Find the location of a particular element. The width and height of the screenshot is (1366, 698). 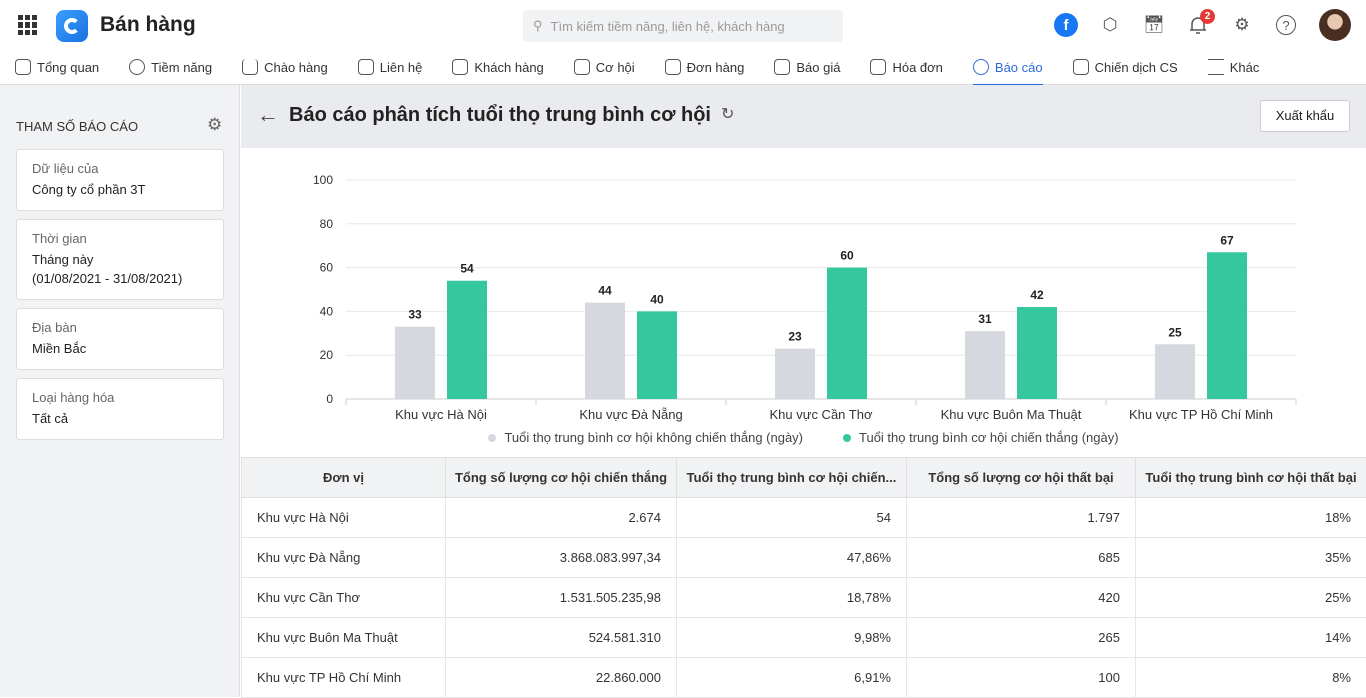

nav-co-hoi: Cơ hội is located at coordinates (604, 67).